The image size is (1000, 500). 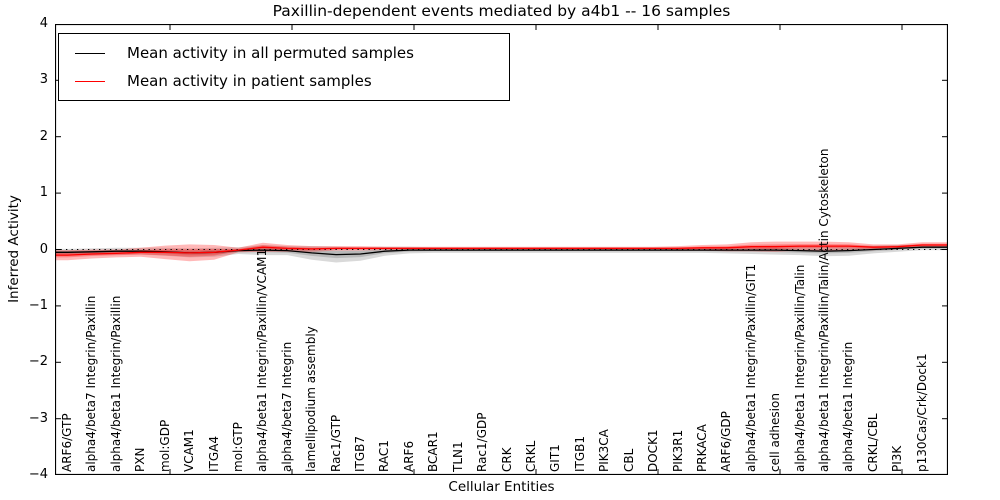 I want to click on x-category-label: alpha4/beta7 Integrin, so click(x=286, y=406).